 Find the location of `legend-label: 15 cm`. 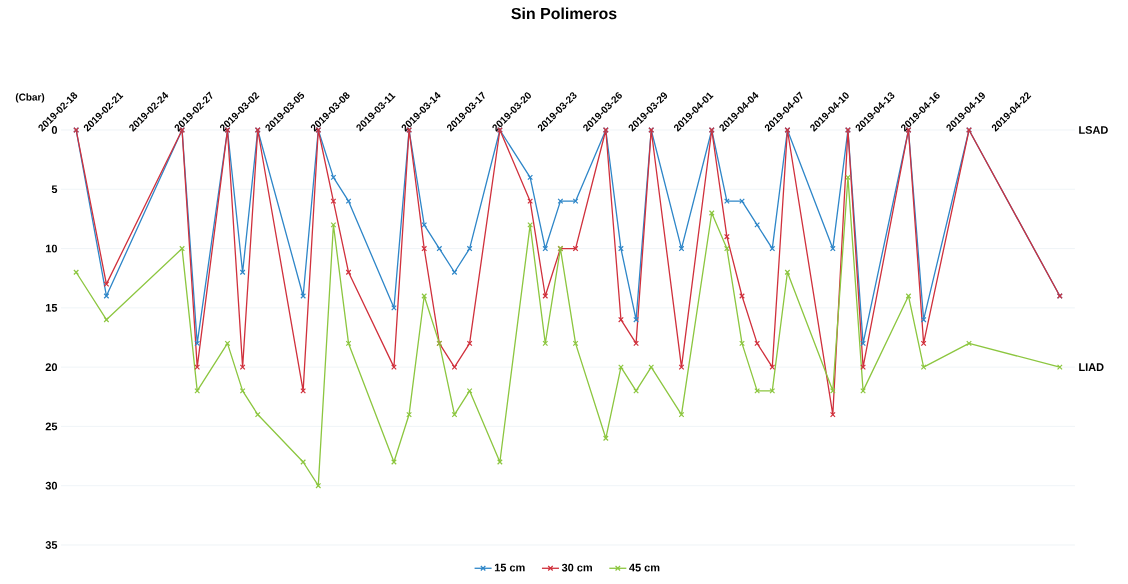

legend-label: 15 cm is located at coordinates (509, 567).